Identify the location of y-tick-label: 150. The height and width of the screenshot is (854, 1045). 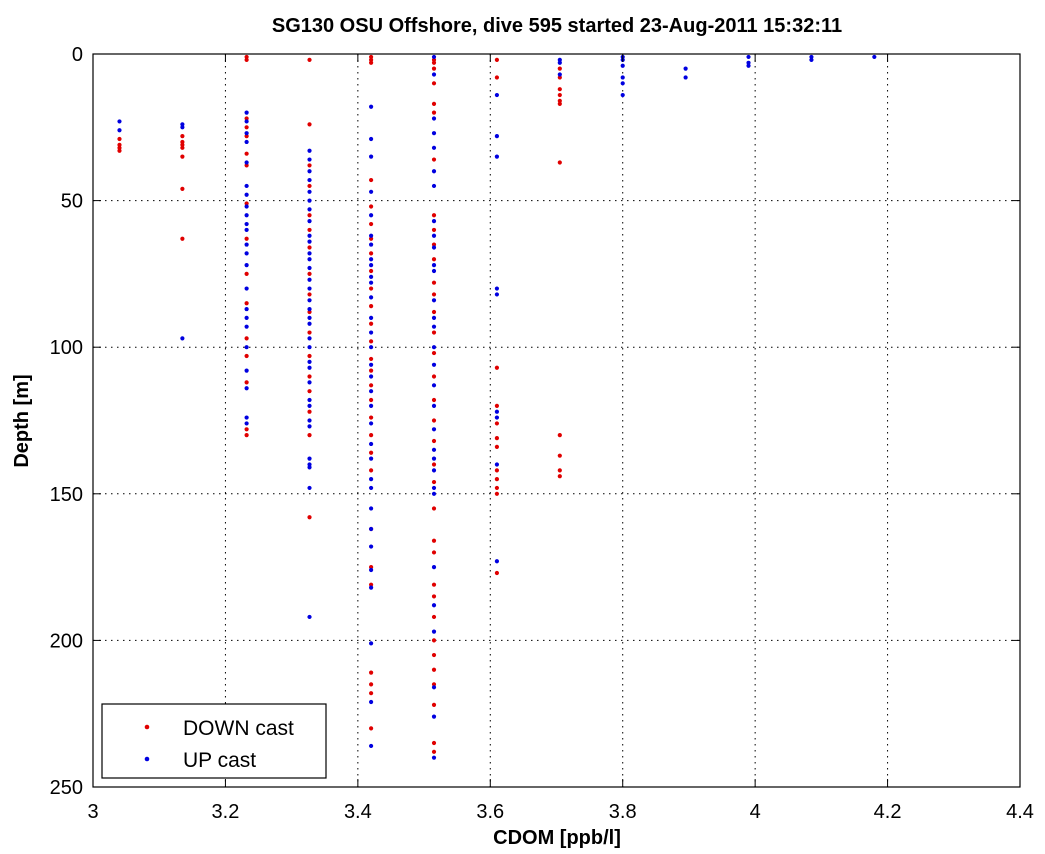
(66, 495).